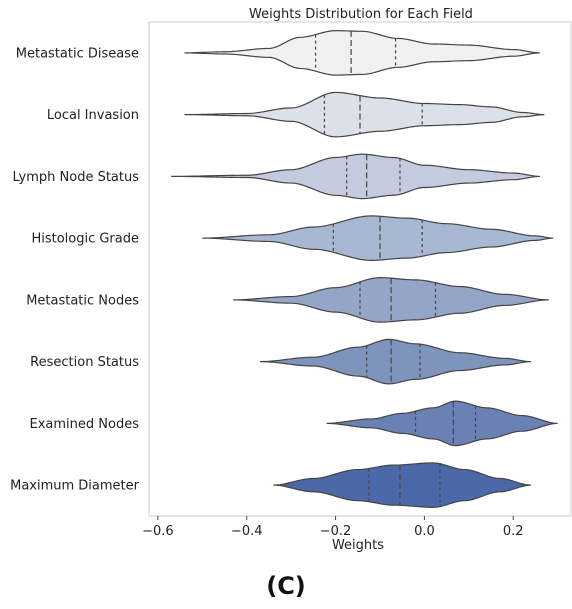  Describe the element at coordinates (361, 14) in the screenshot. I see `chart-title: Weights Distribution for Each Field` at that location.